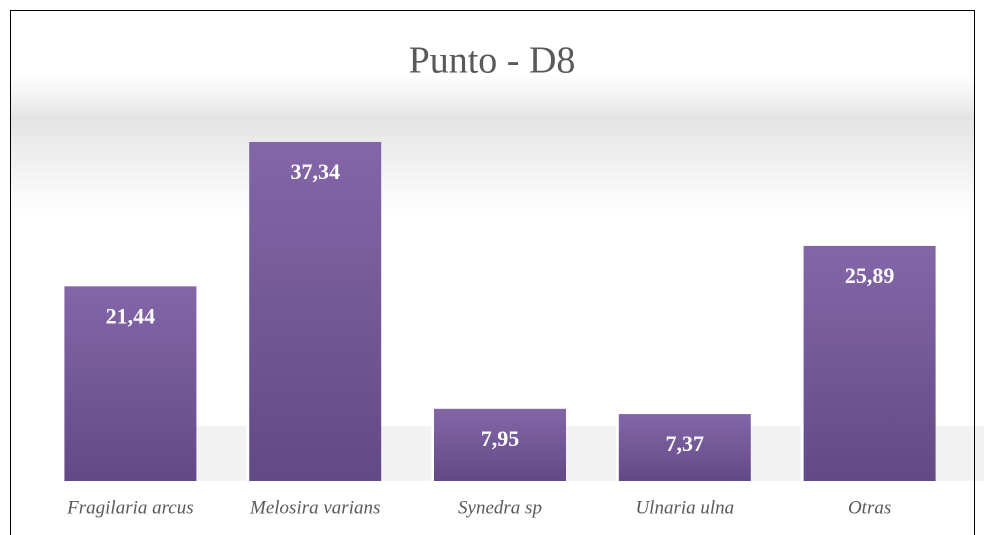 This screenshot has height=535, width=984. What do you see at coordinates (685, 443) in the screenshot?
I see `data-label: 7,37` at bounding box center [685, 443].